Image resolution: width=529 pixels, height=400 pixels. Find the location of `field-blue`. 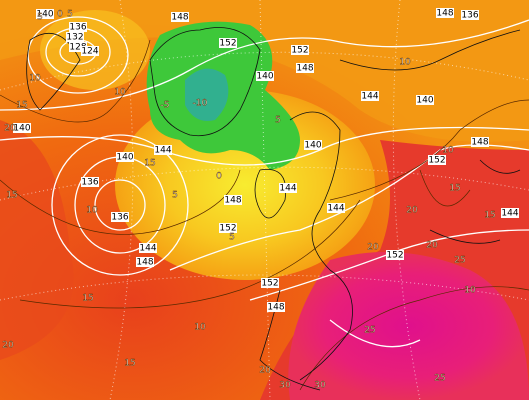

field-blue is located at coordinates (207, 94).